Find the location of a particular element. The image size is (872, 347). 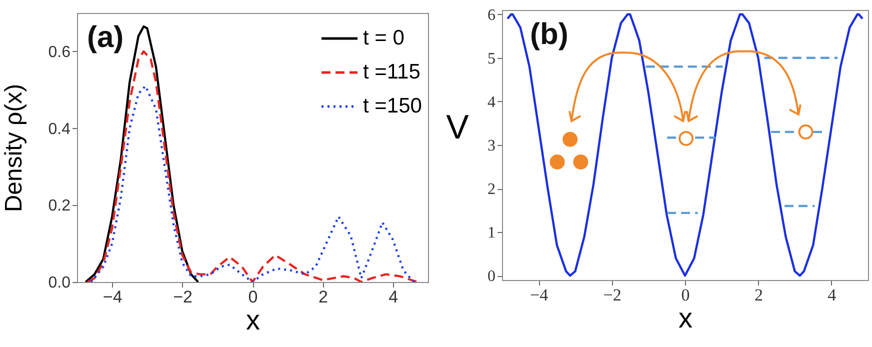

legend-label: t = 0 is located at coordinates (383, 38).